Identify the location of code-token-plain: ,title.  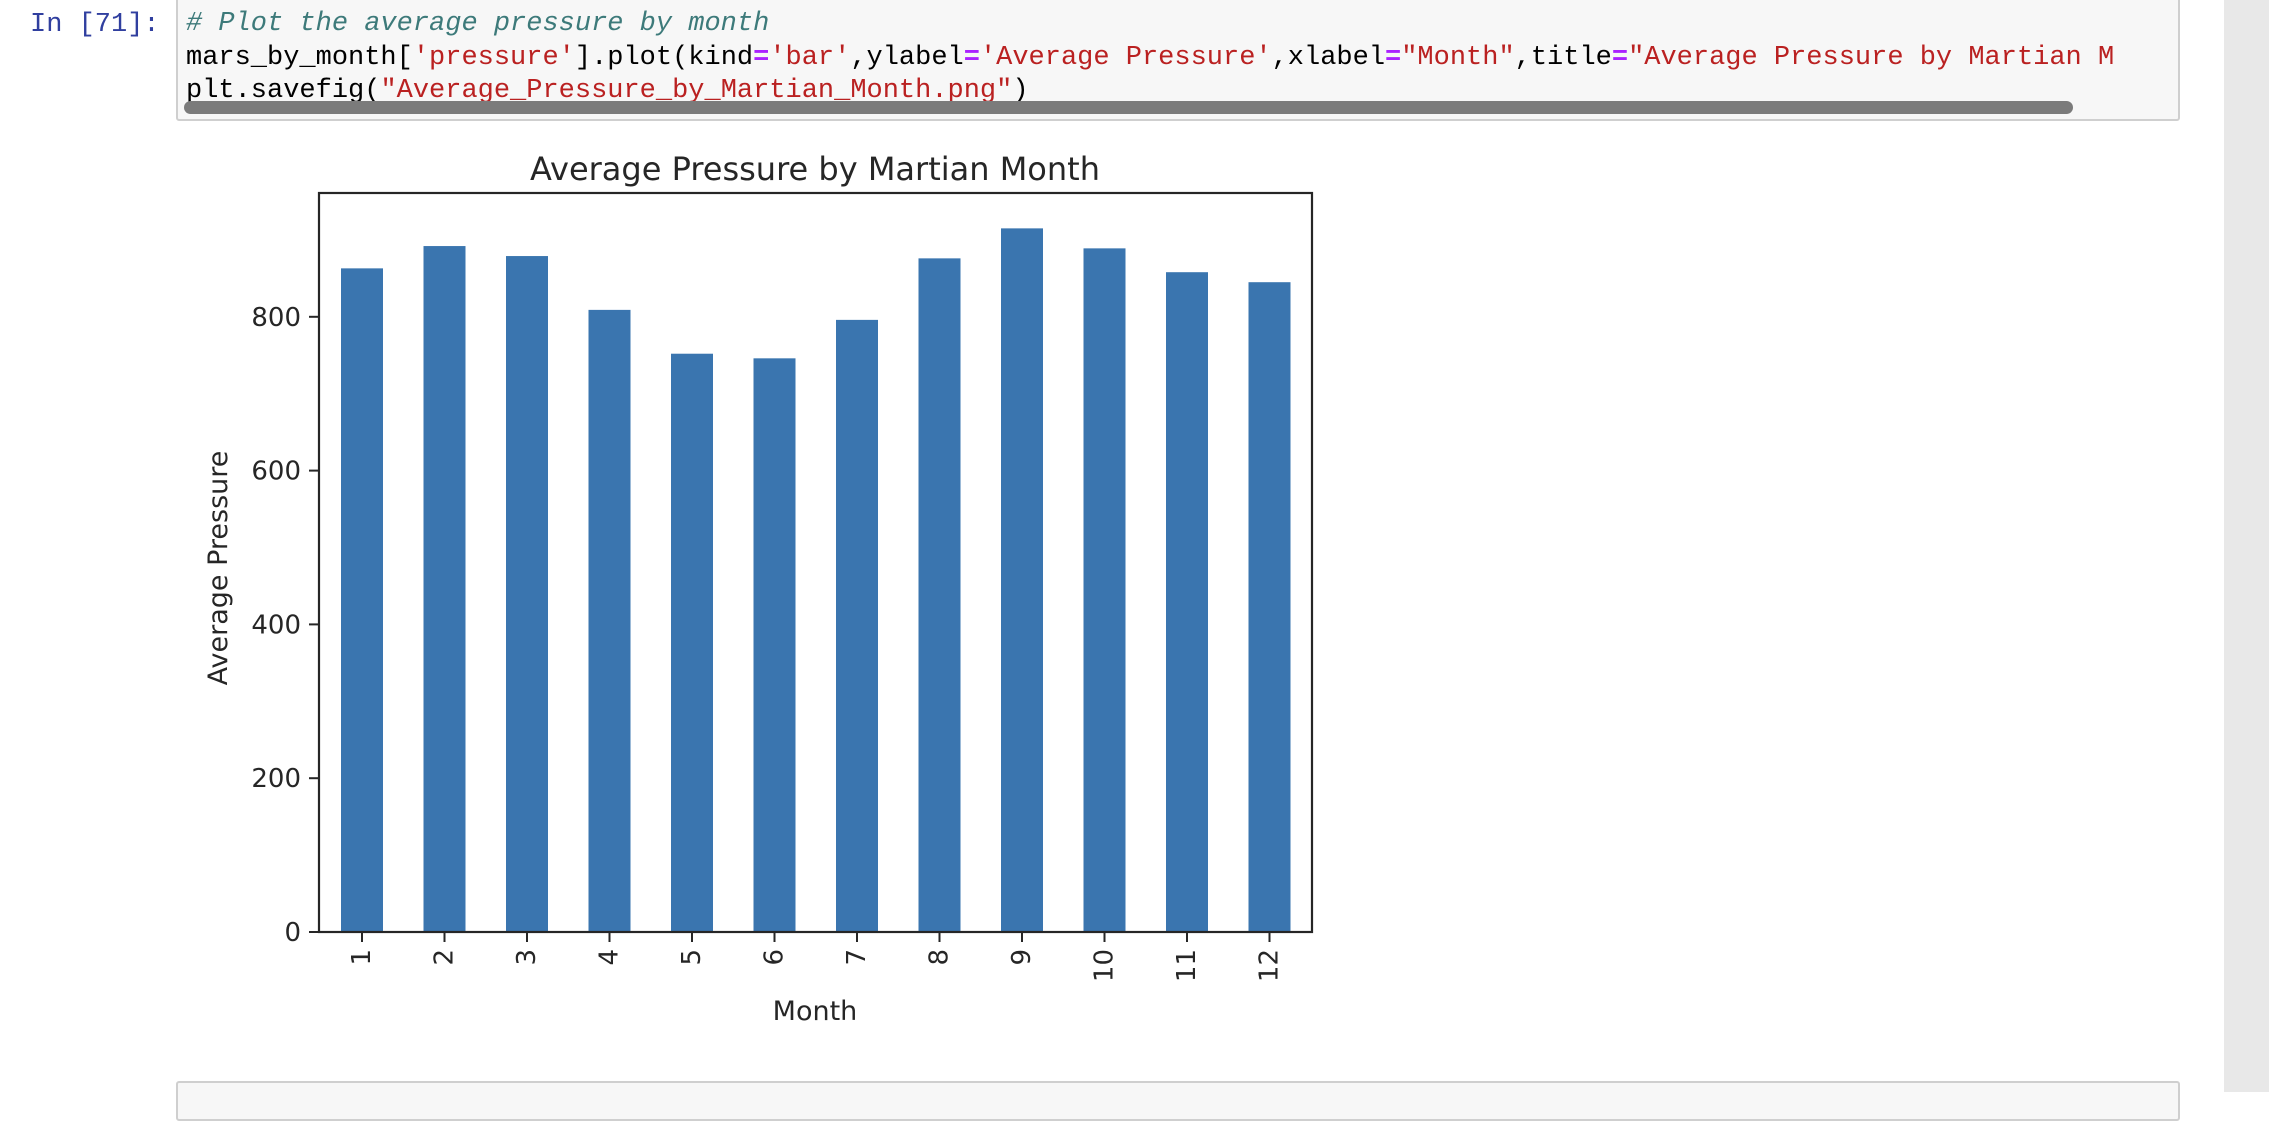
(1563, 57).